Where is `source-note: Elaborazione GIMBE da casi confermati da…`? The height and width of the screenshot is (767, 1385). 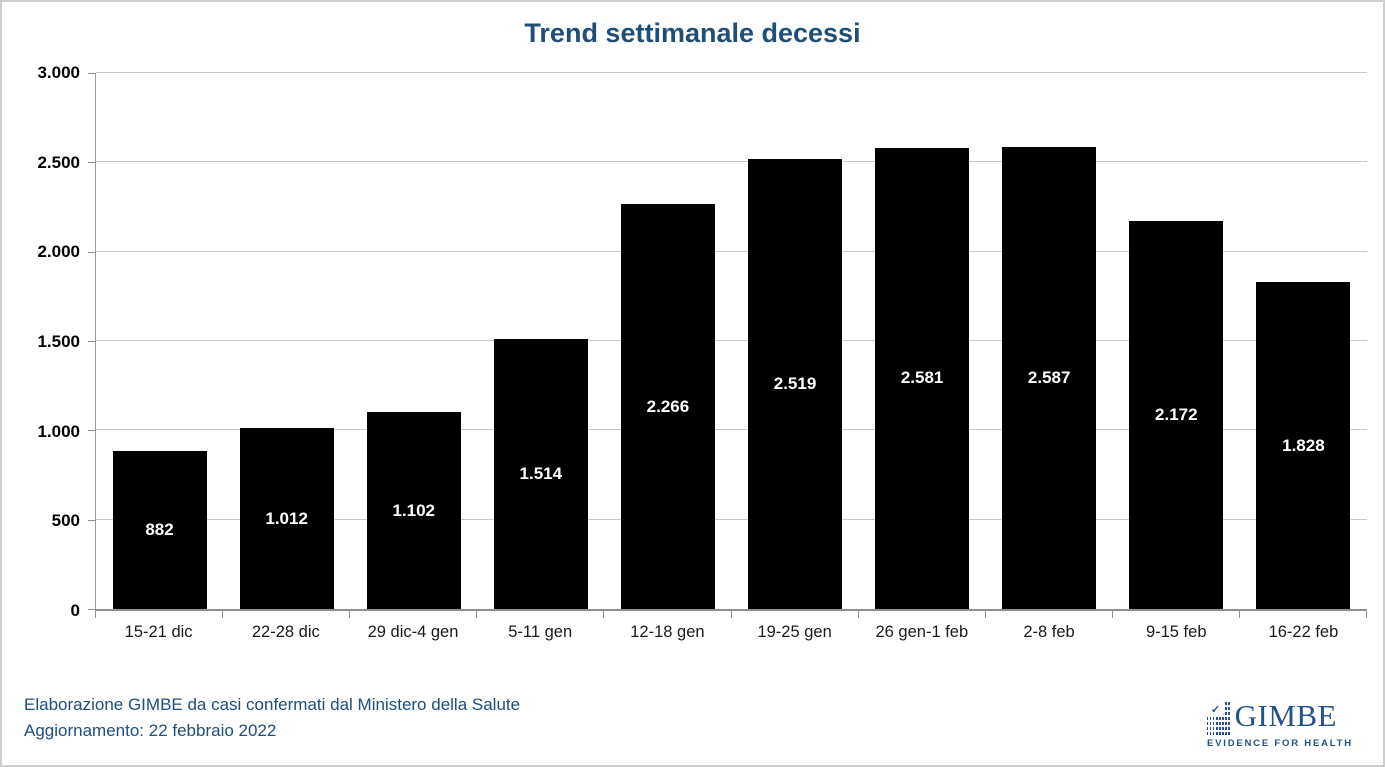 source-note: Elaborazione GIMBE da casi confermati da… is located at coordinates (272, 704).